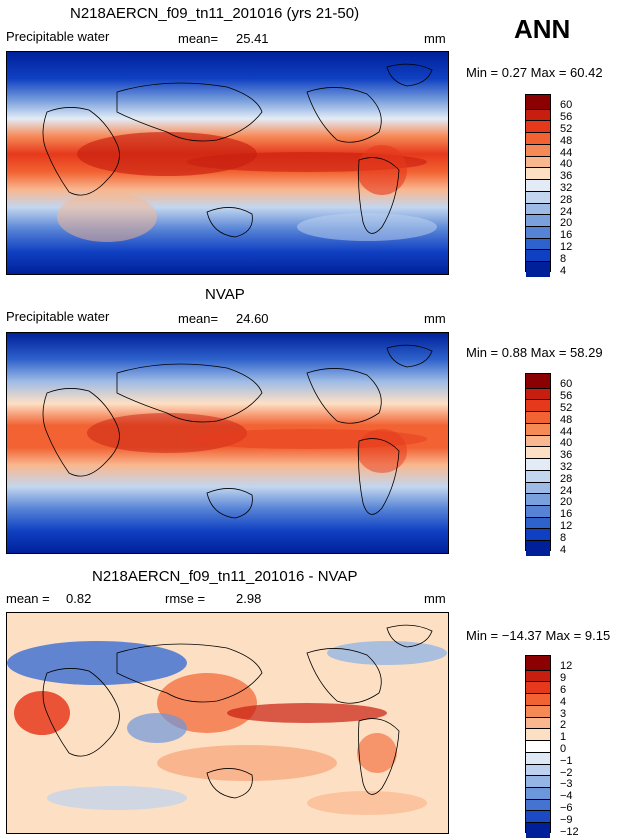  What do you see at coordinates (563, 749) in the screenshot?
I see `colorbar-tick-label: 0` at bounding box center [563, 749].